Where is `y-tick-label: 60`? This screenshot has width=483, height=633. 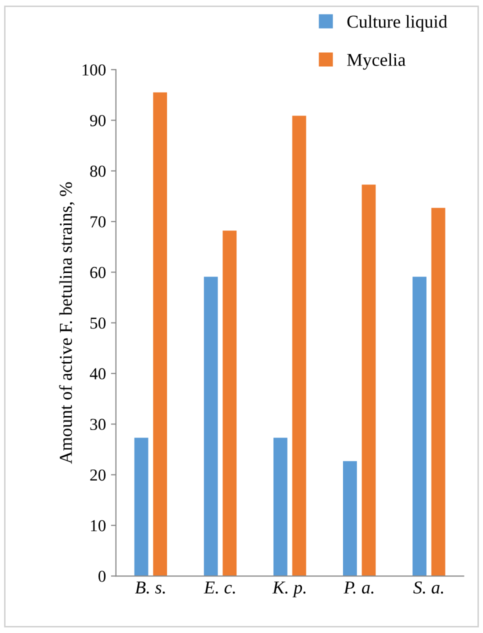
y-tick-label: 60 is located at coordinates (98, 272).